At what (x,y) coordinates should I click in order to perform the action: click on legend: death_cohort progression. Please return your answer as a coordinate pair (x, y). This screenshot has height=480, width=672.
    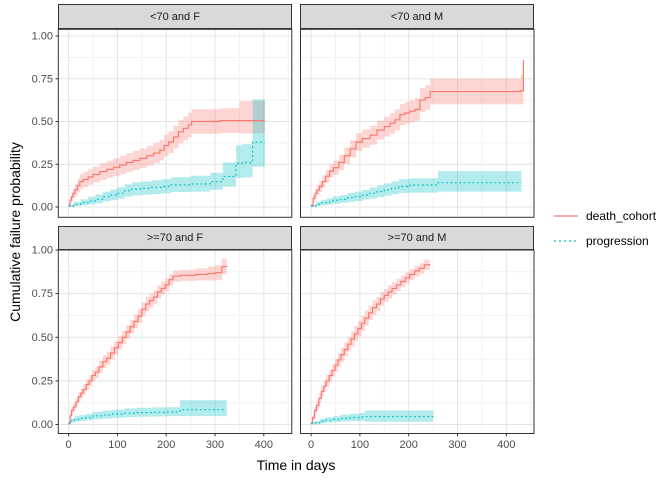
    Looking at the image, I should click on (604, 228).